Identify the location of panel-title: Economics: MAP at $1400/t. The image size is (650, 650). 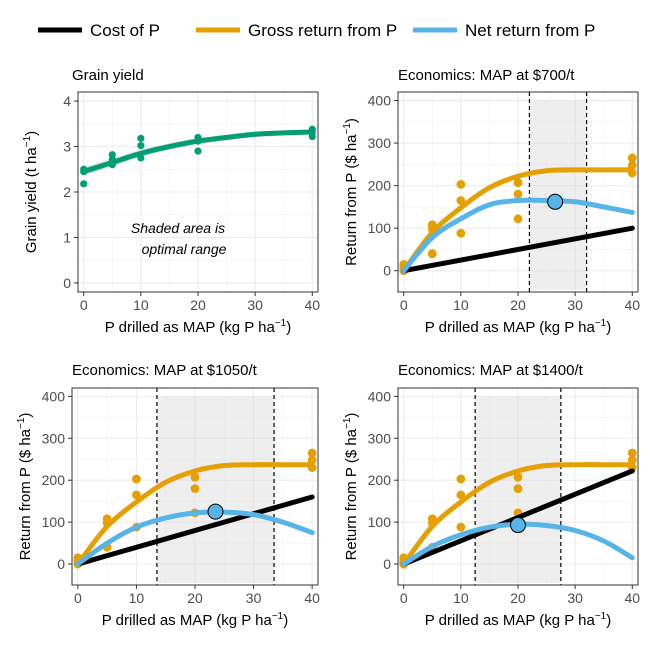
(491, 370).